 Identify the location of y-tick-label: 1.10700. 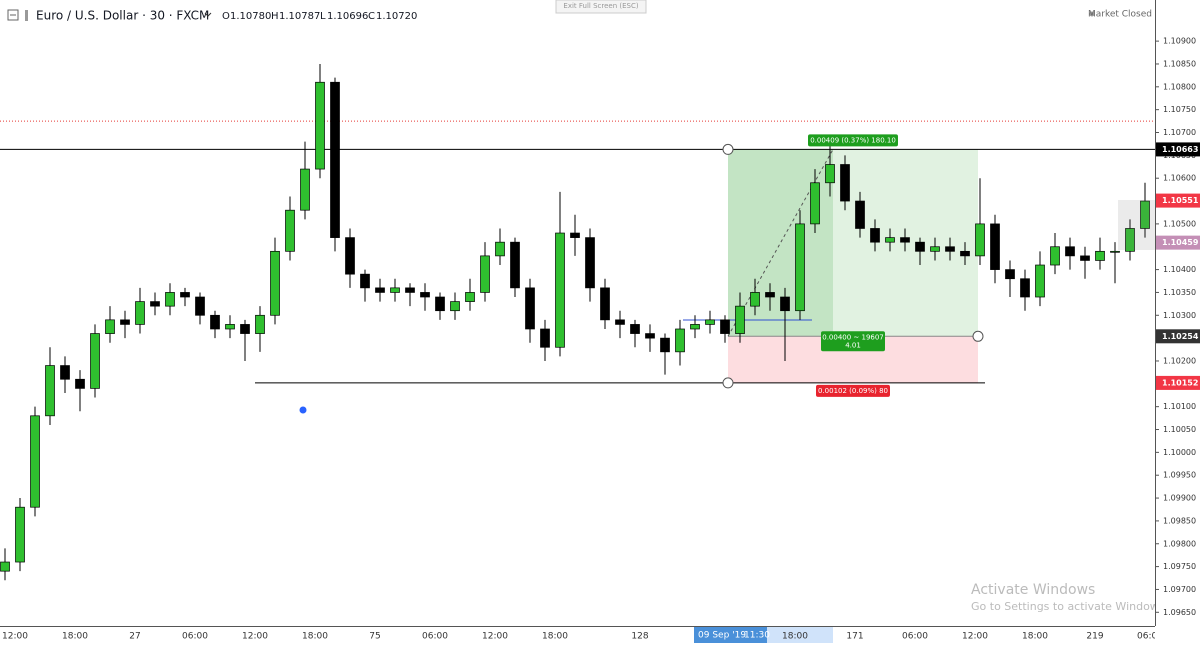
(1179, 132).